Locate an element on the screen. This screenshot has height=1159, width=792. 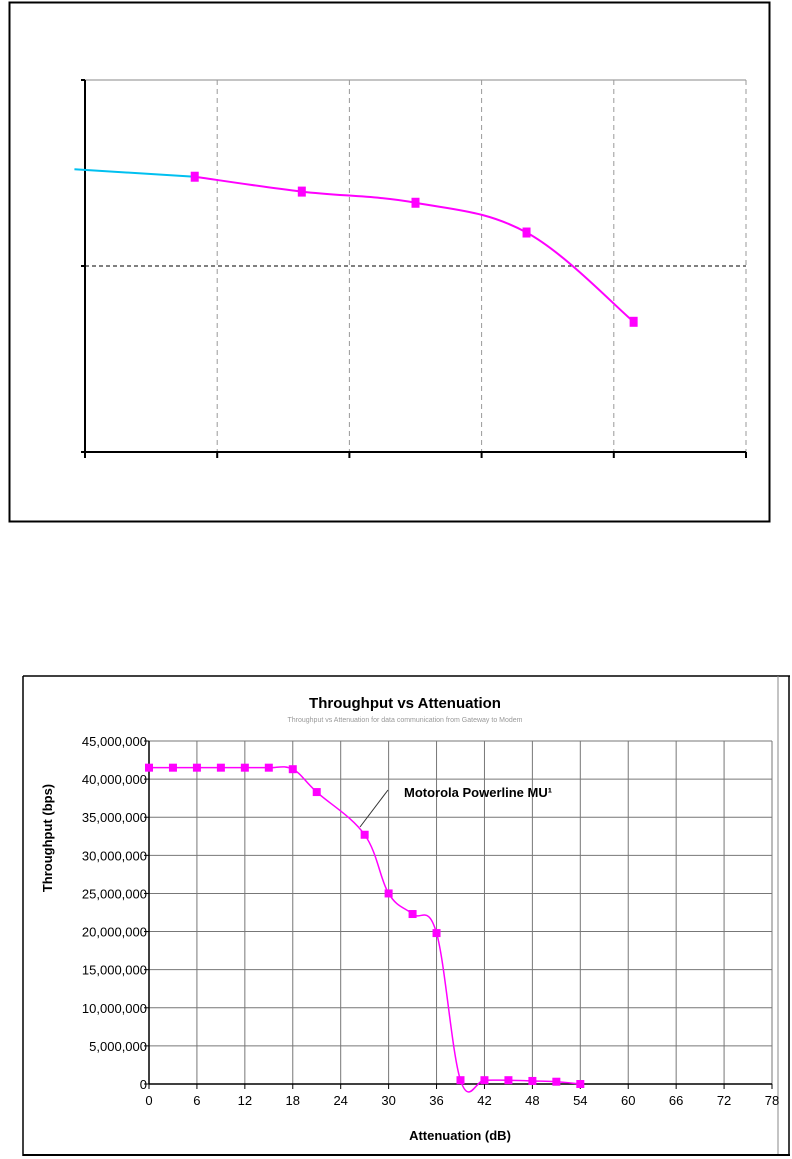
y-axis-label: Throughput (bps) is located at coordinates (47, 838).